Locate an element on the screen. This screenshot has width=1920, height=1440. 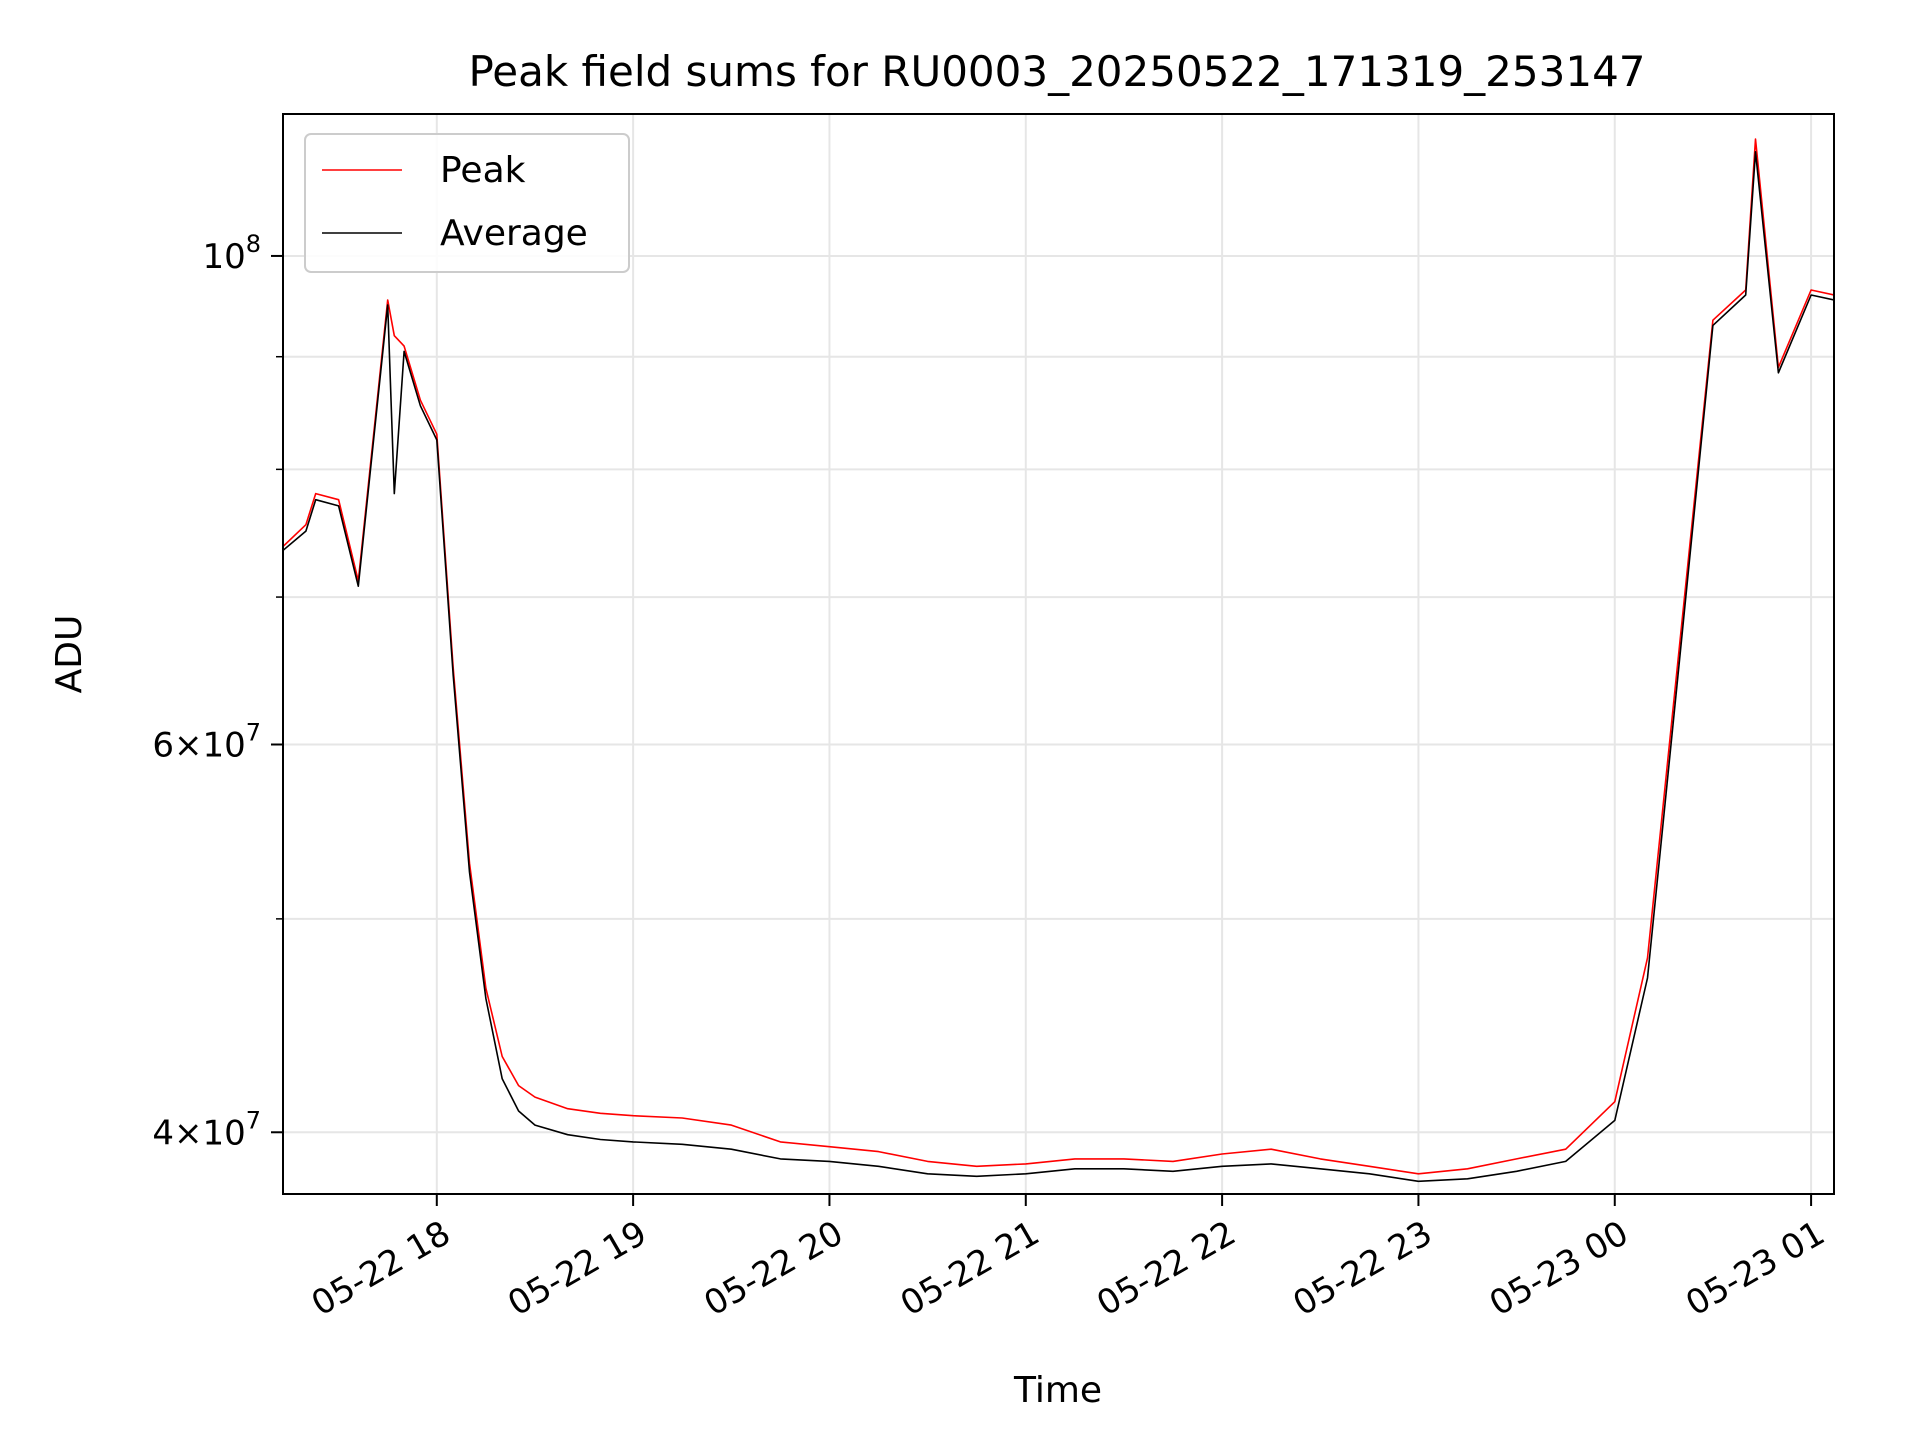
legend-label-average: Average is located at coordinates (514, 233).